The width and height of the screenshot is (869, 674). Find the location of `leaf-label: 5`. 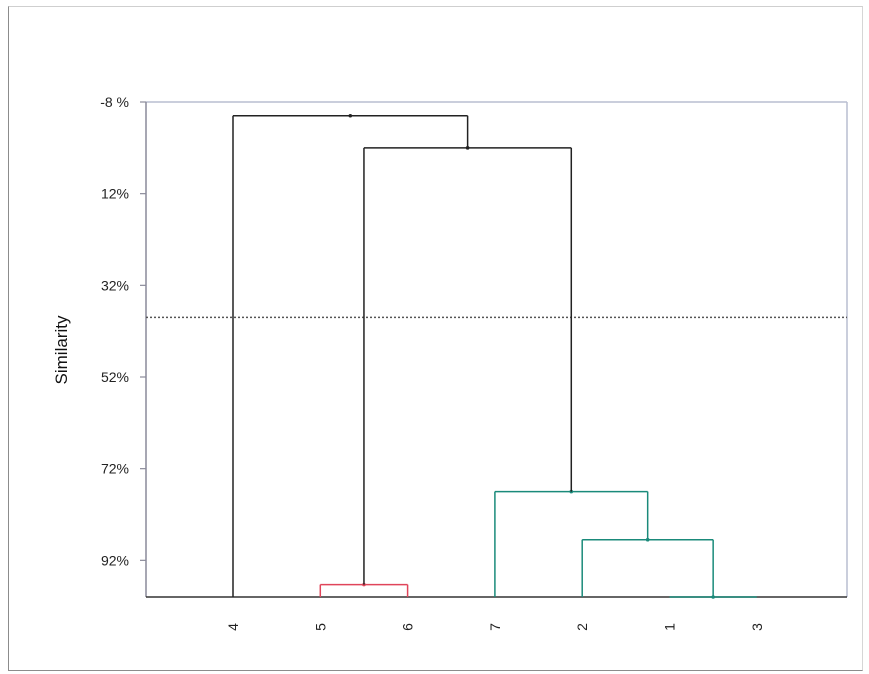

leaf-label: 5 is located at coordinates (320, 627).